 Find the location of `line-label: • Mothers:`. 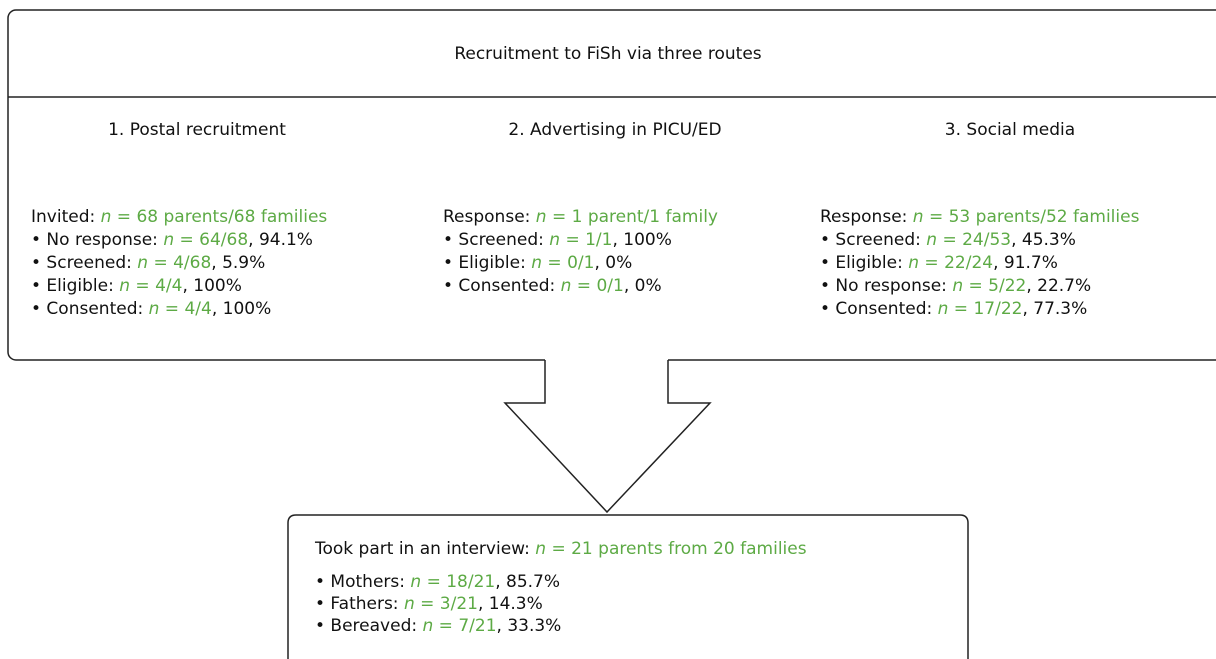

line-label: • Mothers: is located at coordinates (363, 582).